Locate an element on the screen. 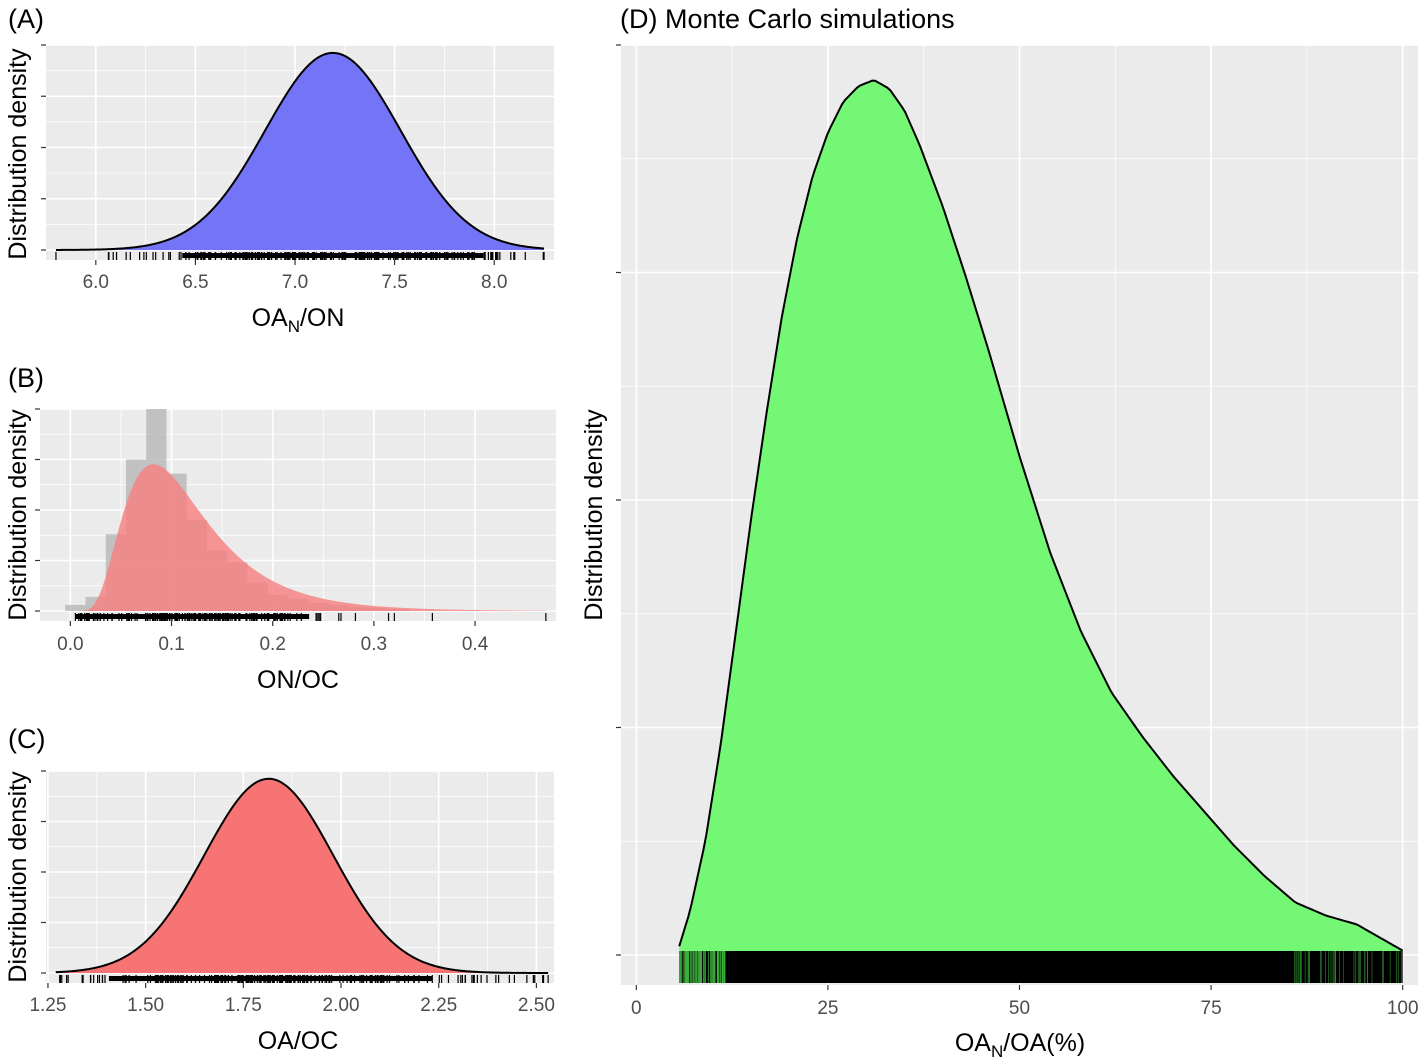  panel-a-xlabel: OAN/ON is located at coordinates (298, 320).